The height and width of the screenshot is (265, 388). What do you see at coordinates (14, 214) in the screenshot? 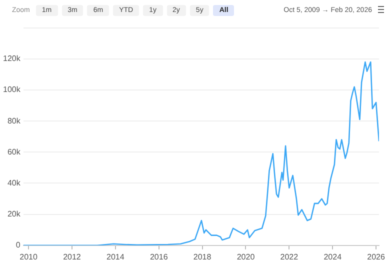
I see `y-tick-label: 20k` at bounding box center [14, 214].